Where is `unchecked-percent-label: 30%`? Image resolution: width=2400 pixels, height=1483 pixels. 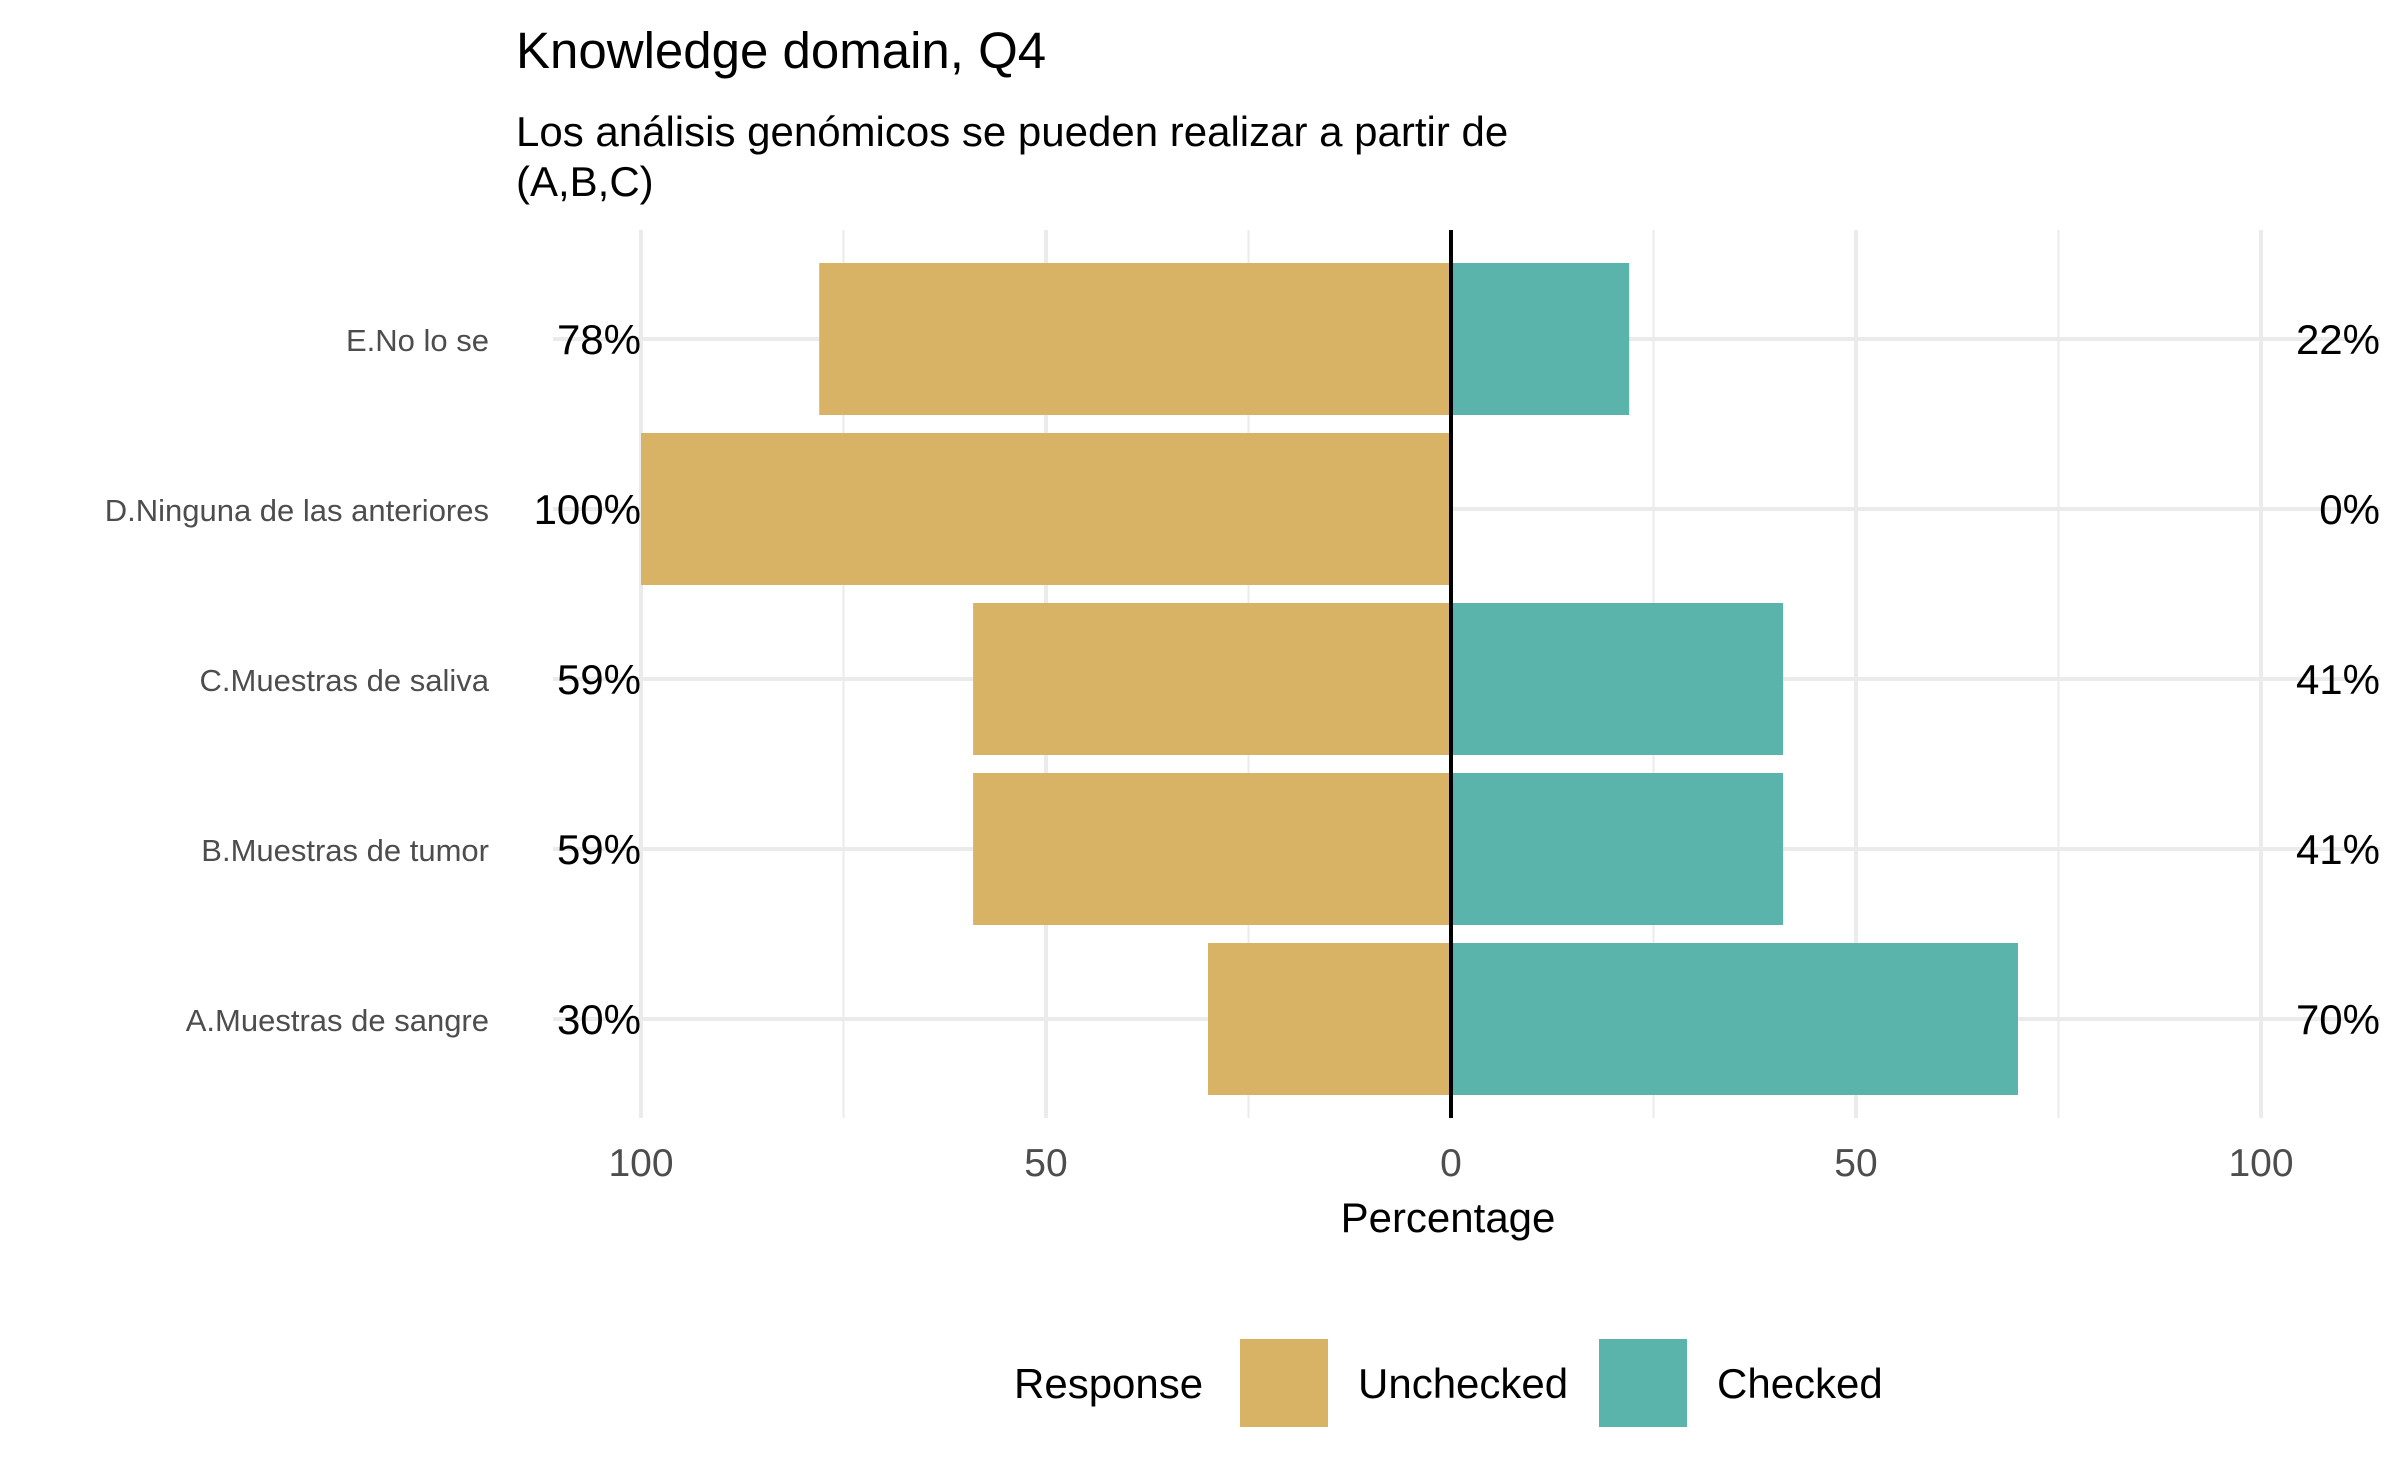 unchecked-percent-label: 30% is located at coordinates (599, 1019).